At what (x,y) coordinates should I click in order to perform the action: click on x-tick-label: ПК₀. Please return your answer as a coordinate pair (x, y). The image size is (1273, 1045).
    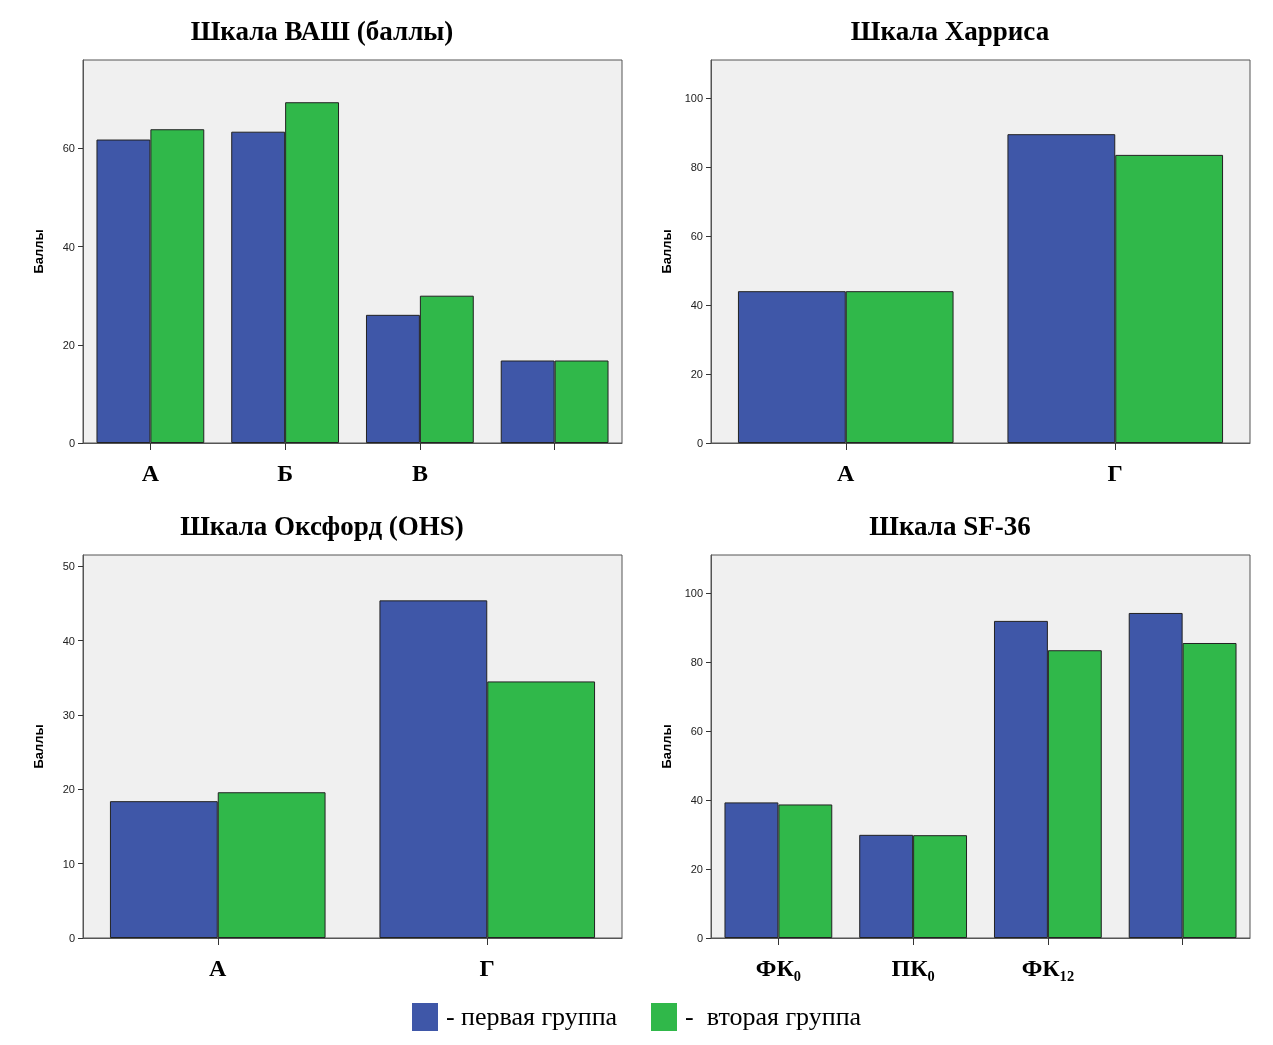
    Looking at the image, I should click on (913, 968).